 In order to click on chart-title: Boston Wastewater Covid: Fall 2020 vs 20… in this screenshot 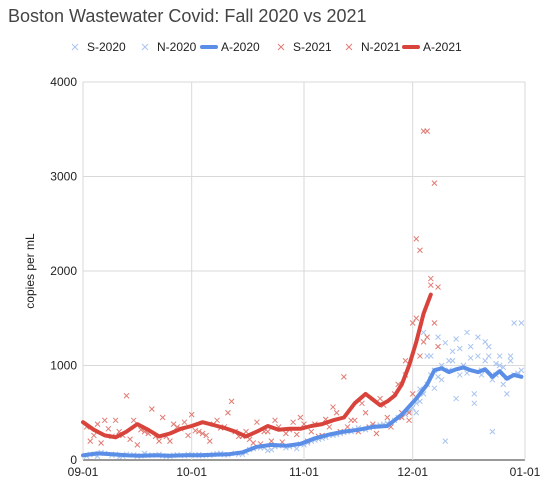, I will do `click(187, 16)`.